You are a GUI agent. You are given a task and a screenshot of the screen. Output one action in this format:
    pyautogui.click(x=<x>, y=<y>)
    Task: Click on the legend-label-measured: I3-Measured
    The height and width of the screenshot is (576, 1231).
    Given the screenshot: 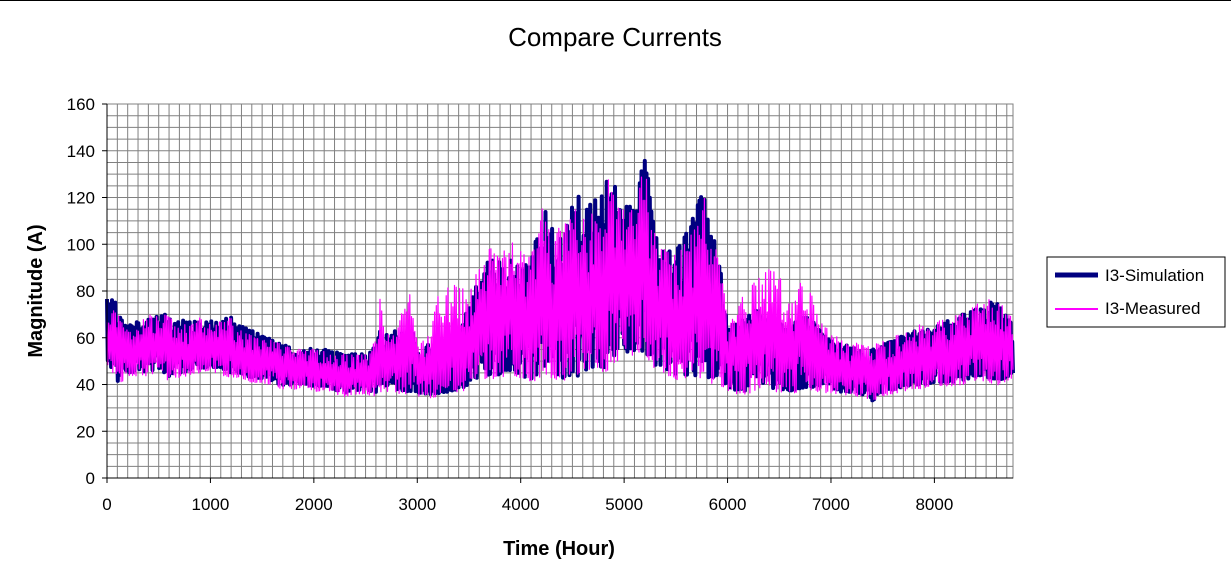 What is the action you would take?
    pyautogui.click(x=1152, y=308)
    